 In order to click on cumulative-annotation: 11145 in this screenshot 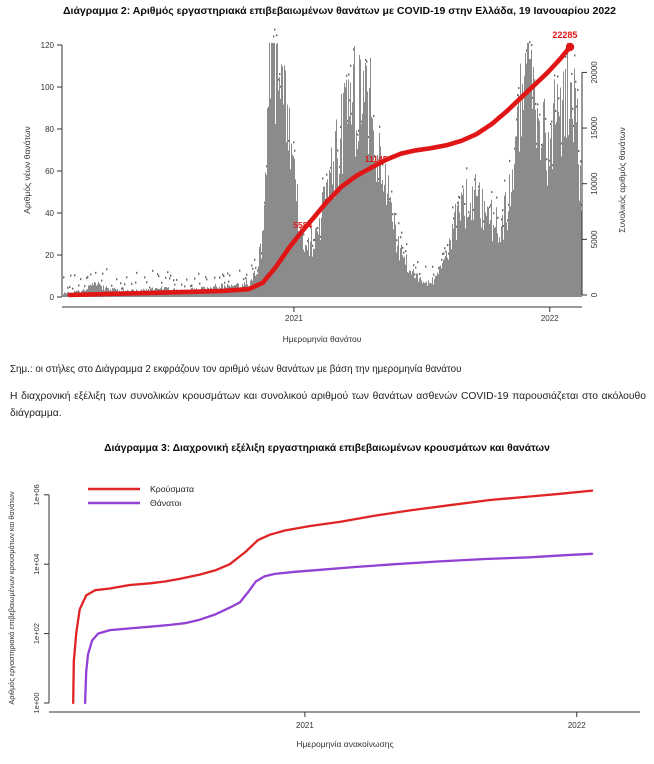, I will do `click(376, 159)`.